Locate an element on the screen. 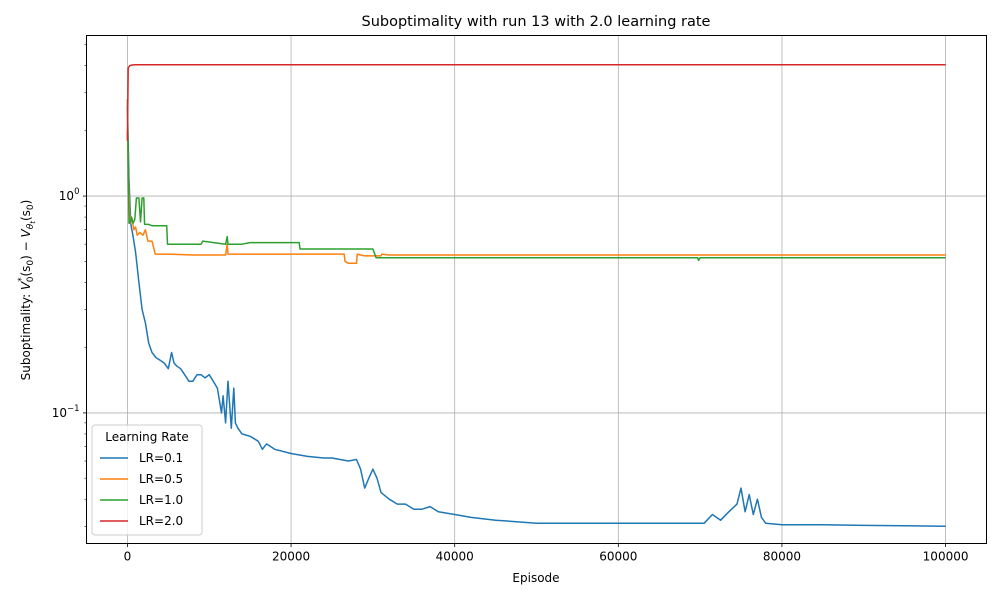 This screenshot has height=600, width=1000. y-axis-label-arg2: (s is located at coordinates (26, 215).